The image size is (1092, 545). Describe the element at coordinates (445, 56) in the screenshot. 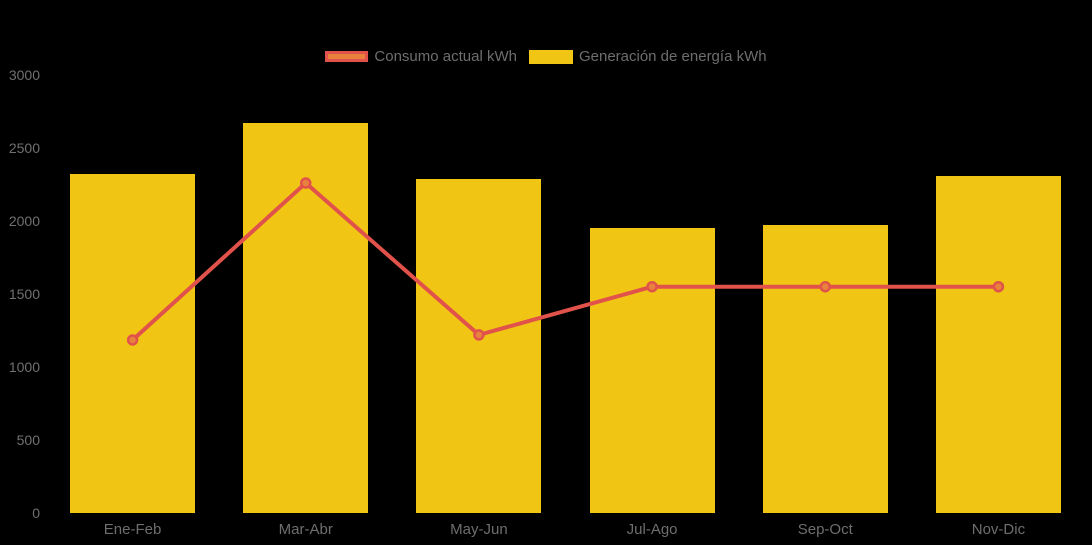

I see `legend-label-consumo: Consumo actual kWh` at that location.